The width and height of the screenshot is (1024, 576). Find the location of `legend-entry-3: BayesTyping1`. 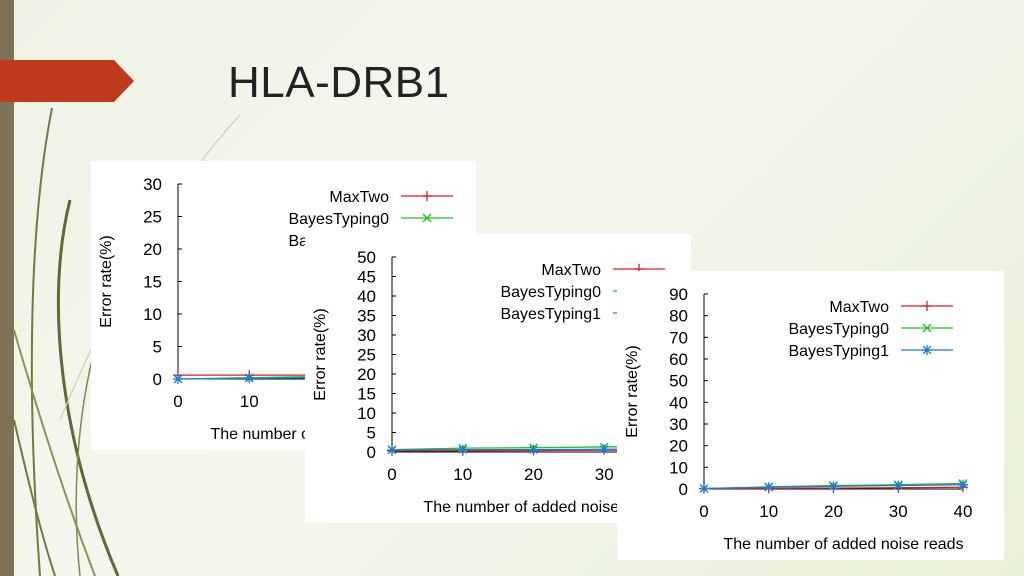

legend-entry-3: BayesTyping1 is located at coordinates (870, 351).